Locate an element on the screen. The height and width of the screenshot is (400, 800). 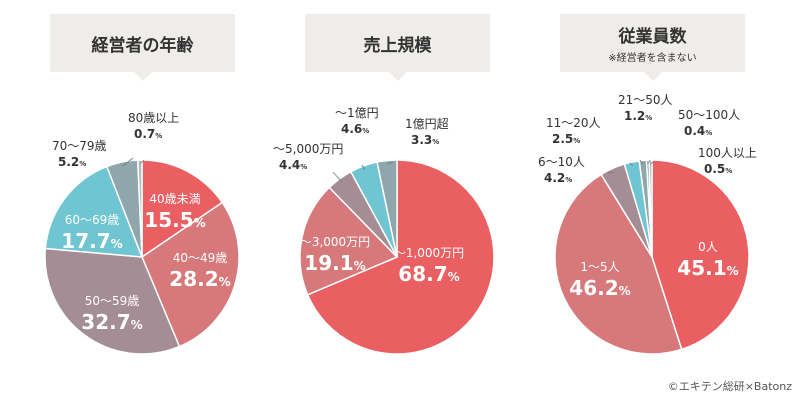
slice-value: 45.1% is located at coordinates (707, 268).